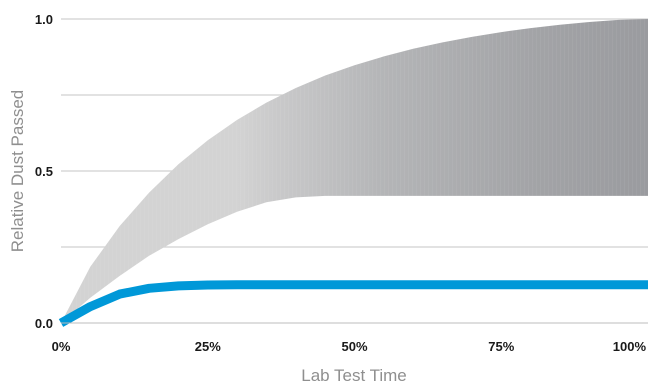 The height and width of the screenshot is (384, 648). I want to click on y-tick-label: 0.0, so click(44, 323).